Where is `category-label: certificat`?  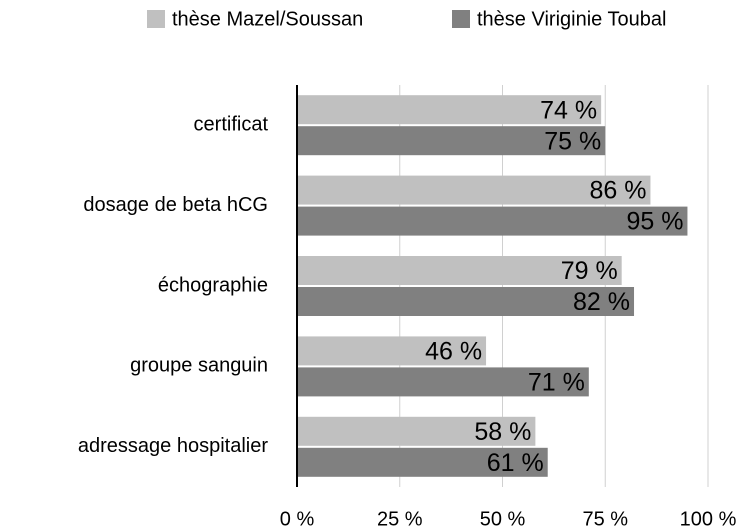 category-label: certificat is located at coordinates (231, 124).